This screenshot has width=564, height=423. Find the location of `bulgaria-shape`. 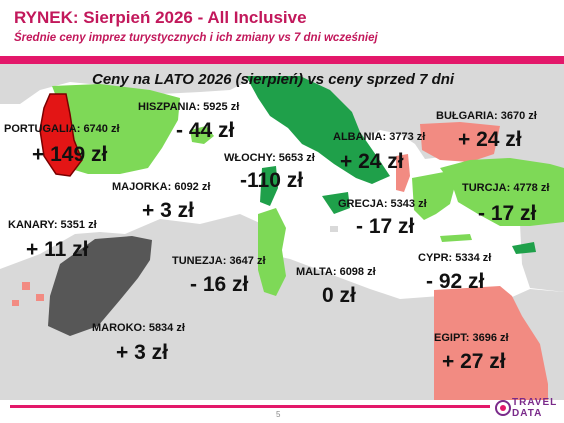

bulgaria-shape is located at coordinates (460, 142).